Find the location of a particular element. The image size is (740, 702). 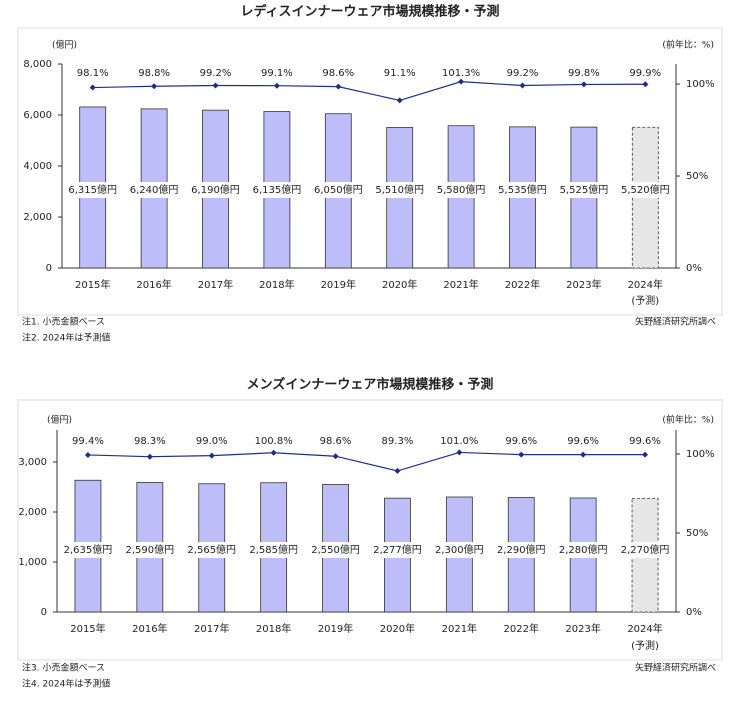

value-label: 6,135億円 is located at coordinates (277, 189).